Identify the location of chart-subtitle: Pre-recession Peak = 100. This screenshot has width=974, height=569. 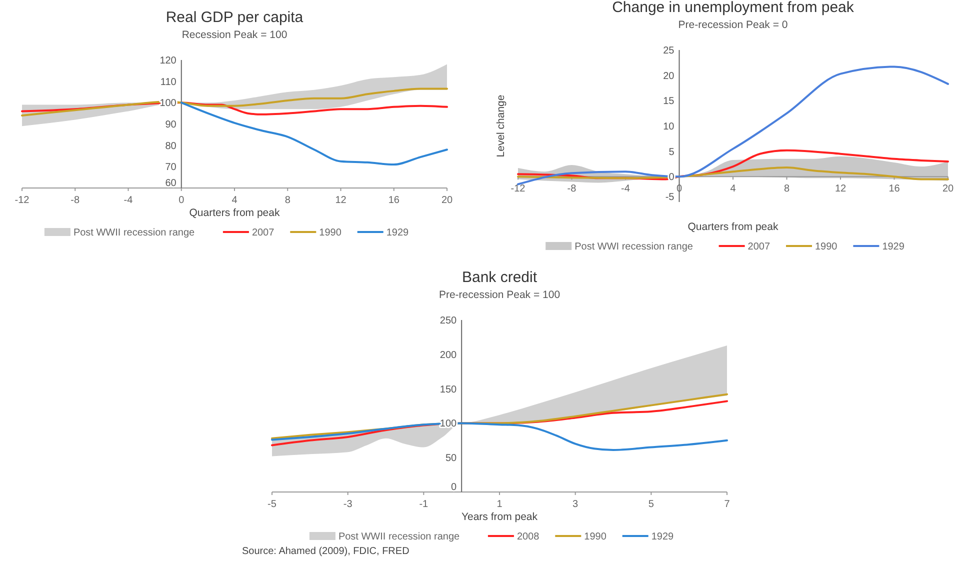
(499, 295).